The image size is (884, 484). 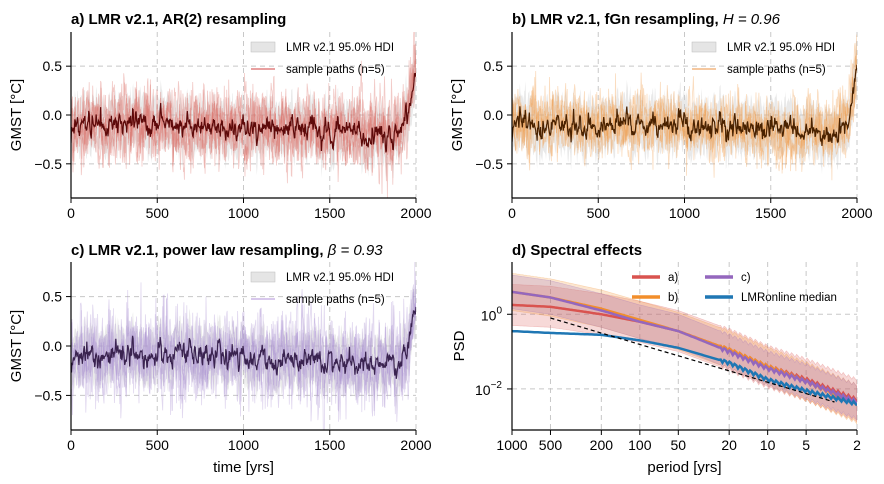 I want to click on panel-title: a) LMR v2.1, AR(2) resampling, so click(x=178, y=19).